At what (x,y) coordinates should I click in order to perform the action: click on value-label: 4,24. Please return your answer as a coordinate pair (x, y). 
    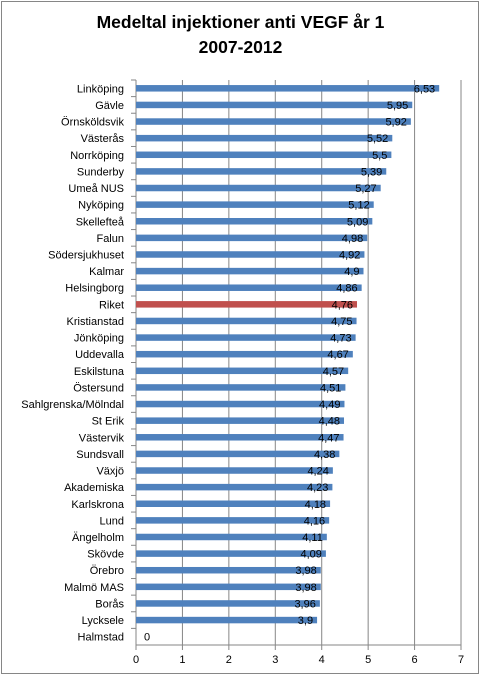
    Looking at the image, I should click on (317, 472).